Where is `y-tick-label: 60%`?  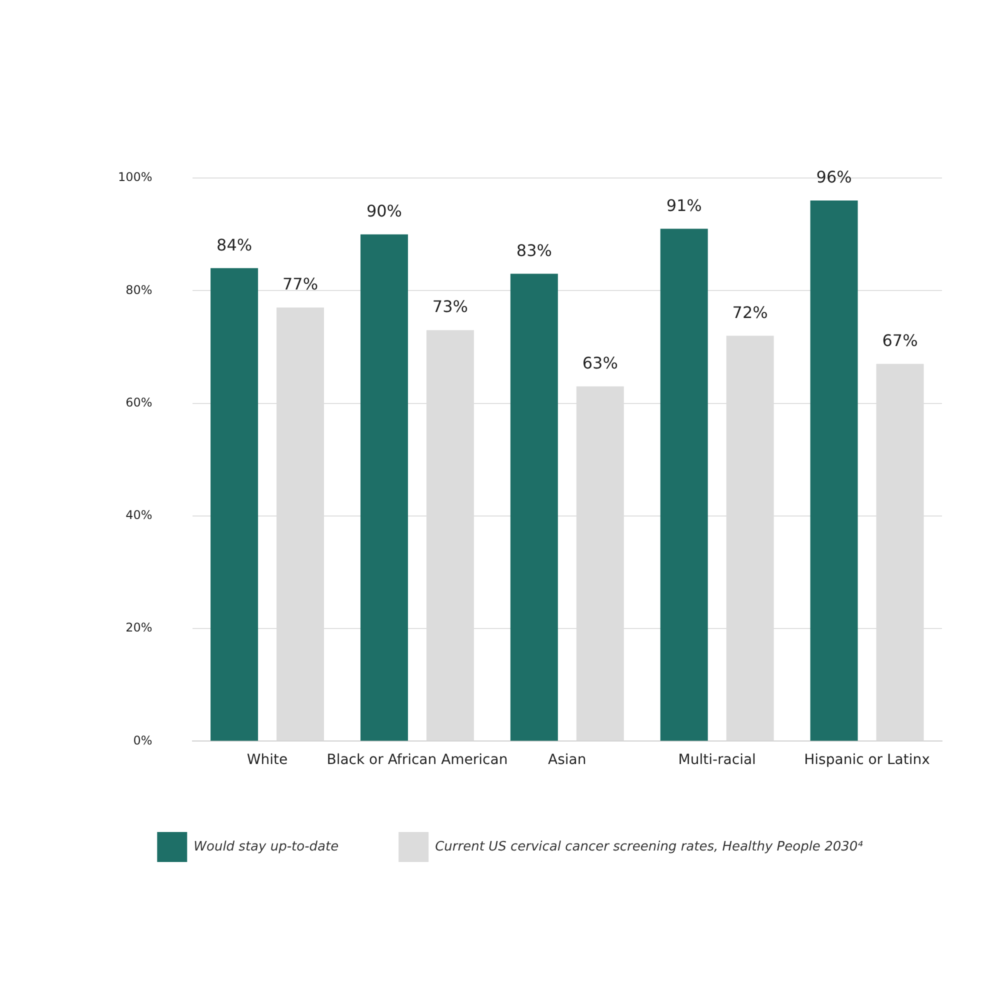
y-tick-label: 60% is located at coordinates (139, 402).